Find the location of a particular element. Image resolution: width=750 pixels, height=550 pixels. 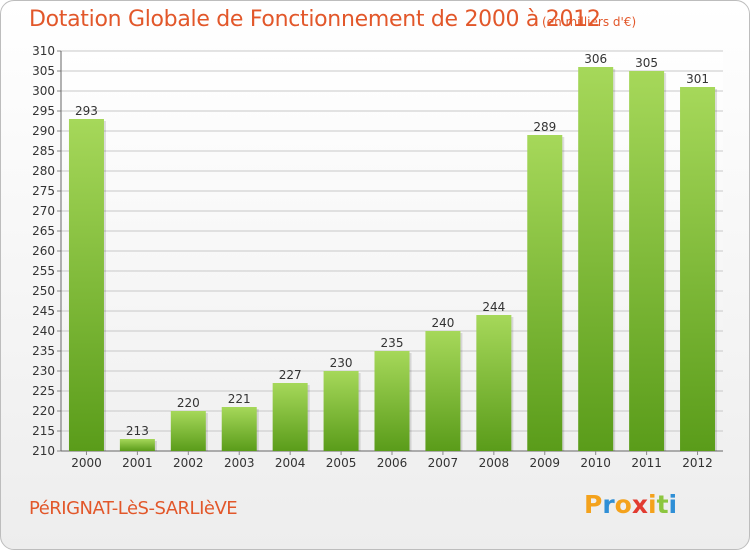

logo-letter: r is located at coordinates (608, 504).